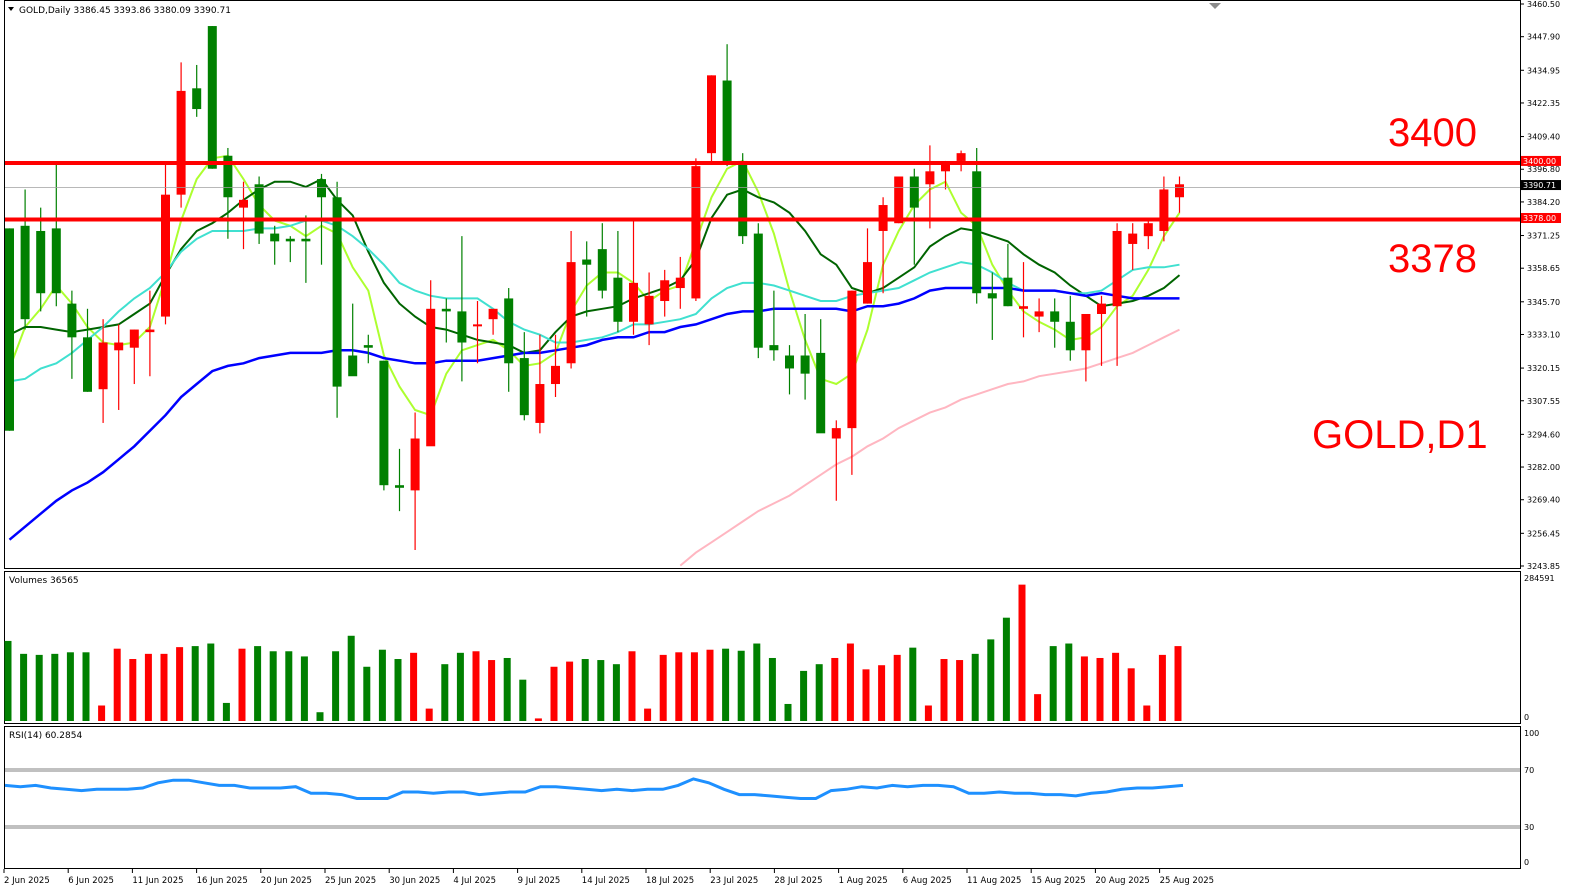 The image size is (1577, 894). What do you see at coordinates (994, 881) in the screenshot?
I see `date-tick-label: 11 Aug 2025` at bounding box center [994, 881].